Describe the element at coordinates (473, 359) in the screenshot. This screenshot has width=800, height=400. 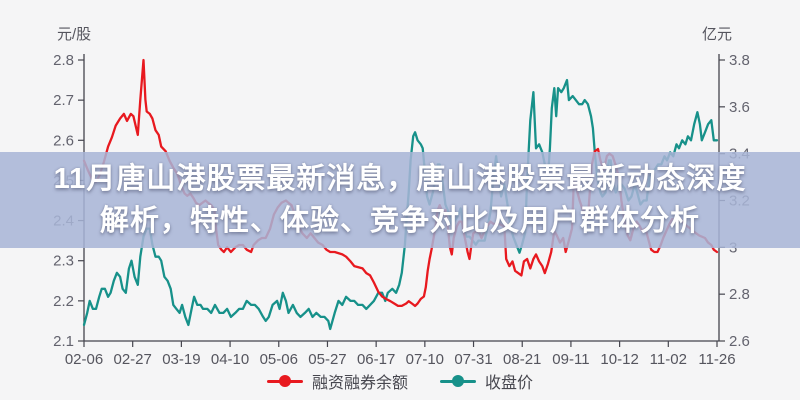
I see `x-tick-label: 07-31` at that location.